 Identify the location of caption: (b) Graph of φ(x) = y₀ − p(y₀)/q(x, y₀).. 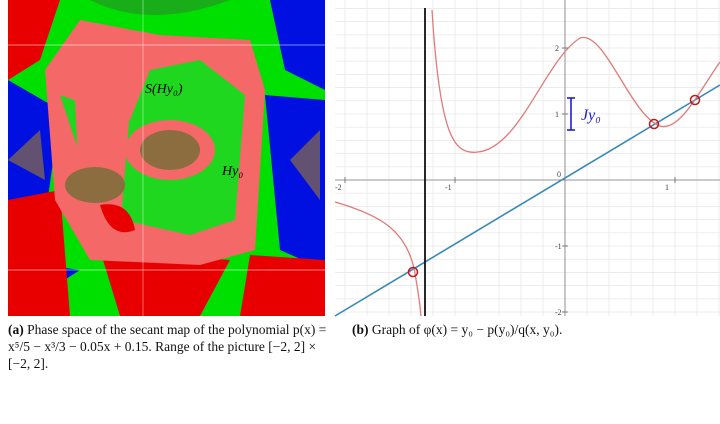
(532, 329).